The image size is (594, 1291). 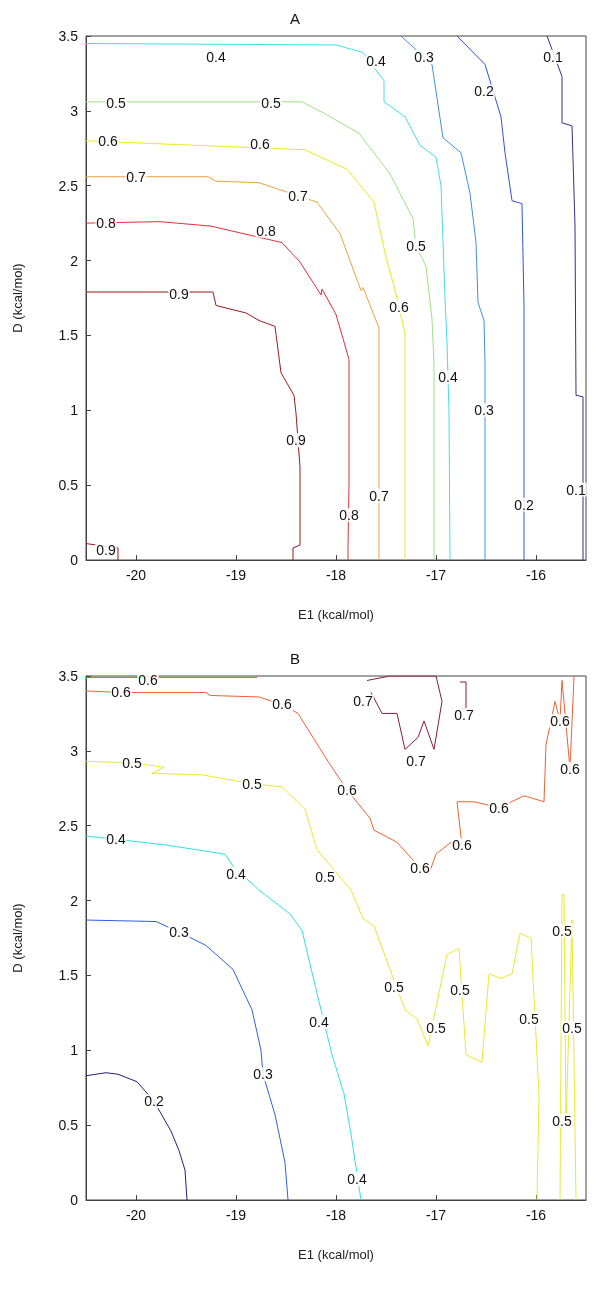 What do you see at coordinates (295, 18) in the screenshot?
I see `chart-title: A` at bounding box center [295, 18].